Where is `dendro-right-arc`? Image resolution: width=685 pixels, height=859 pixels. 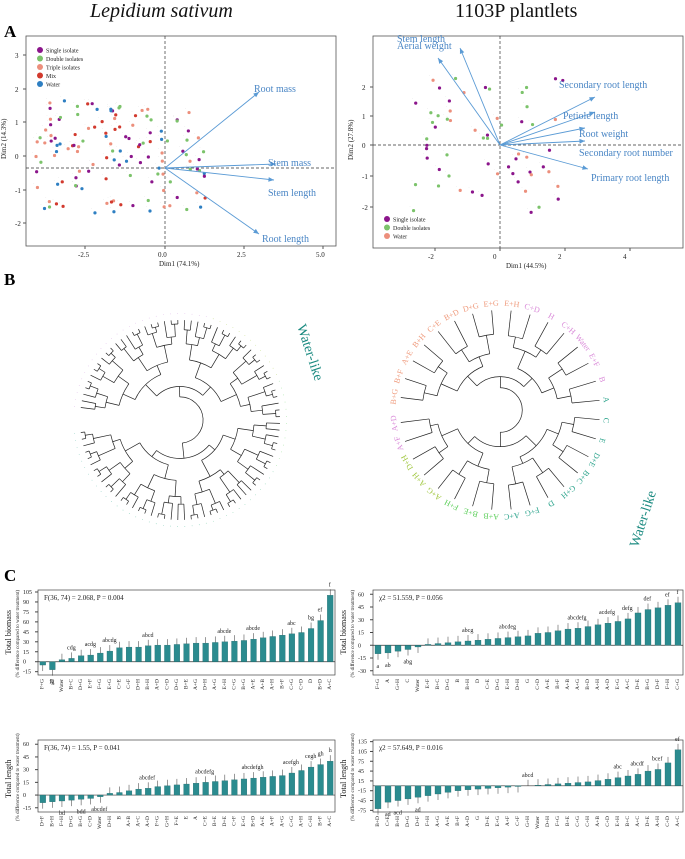 dendro-right-arc is located at coordinates (522, 462).